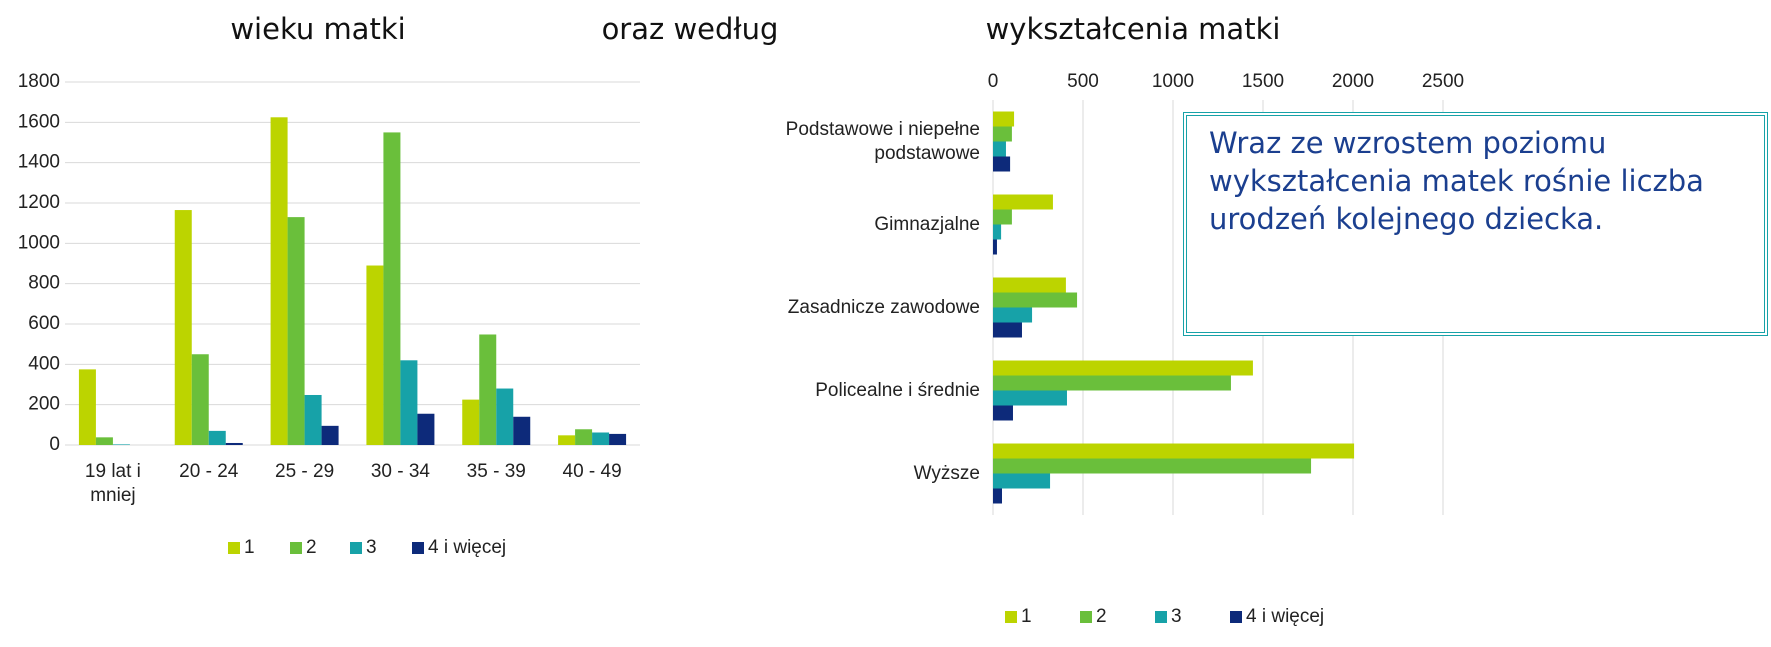 The width and height of the screenshot is (1771, 647). Describe the element at coordinates (44, 404) in the screenshot. I see `y-tick-label: 200` at that location.